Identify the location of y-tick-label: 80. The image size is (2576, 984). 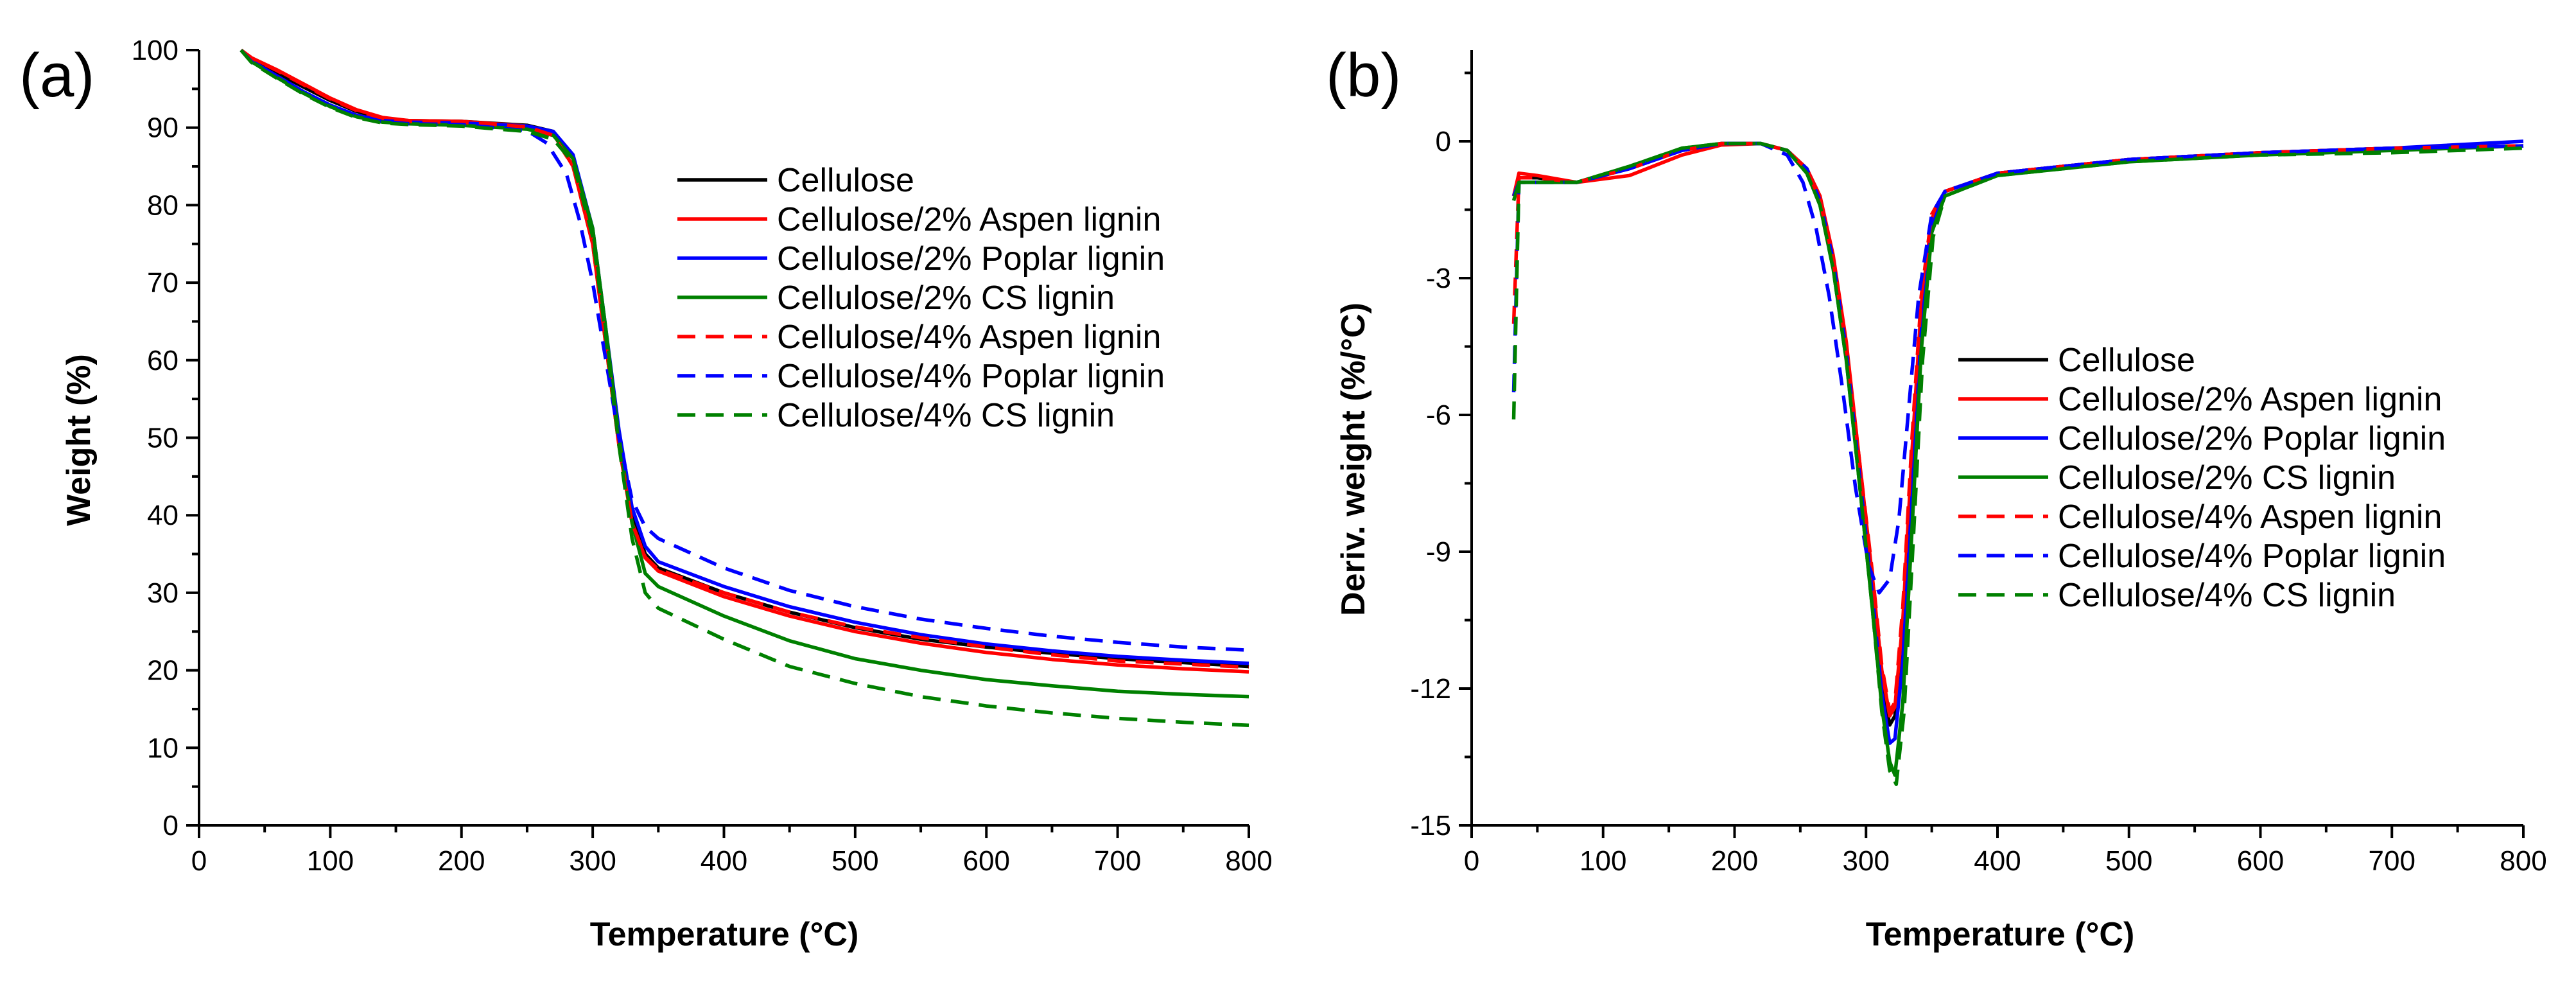
(162, 205).